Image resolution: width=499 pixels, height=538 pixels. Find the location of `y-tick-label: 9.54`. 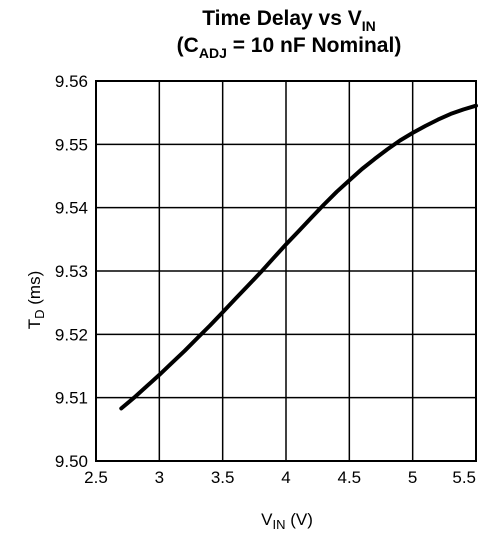

y-tick-label: 9.54 is located at coordinates (71, 208).